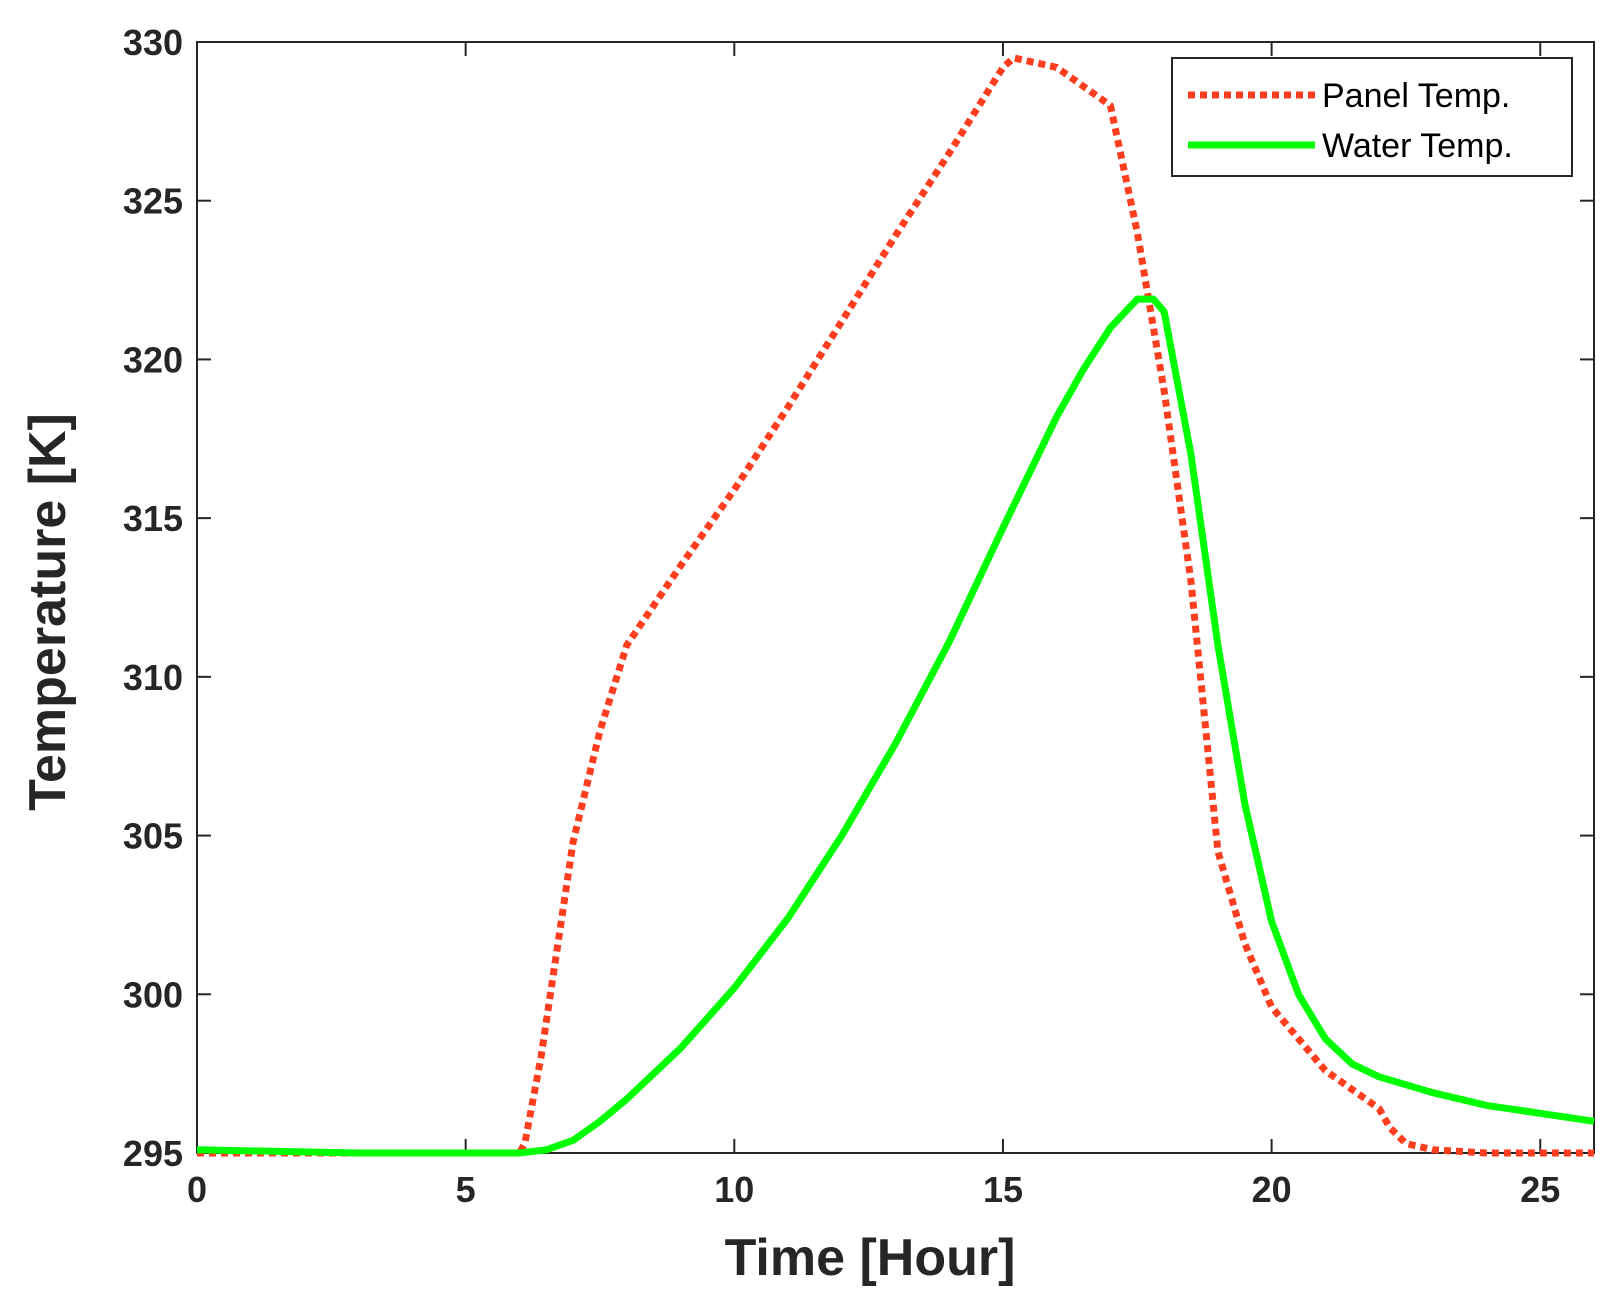  Describe the element at coordinates (1540, 1189) in the screenshot. I see `x-tick-label: 25` at that location.